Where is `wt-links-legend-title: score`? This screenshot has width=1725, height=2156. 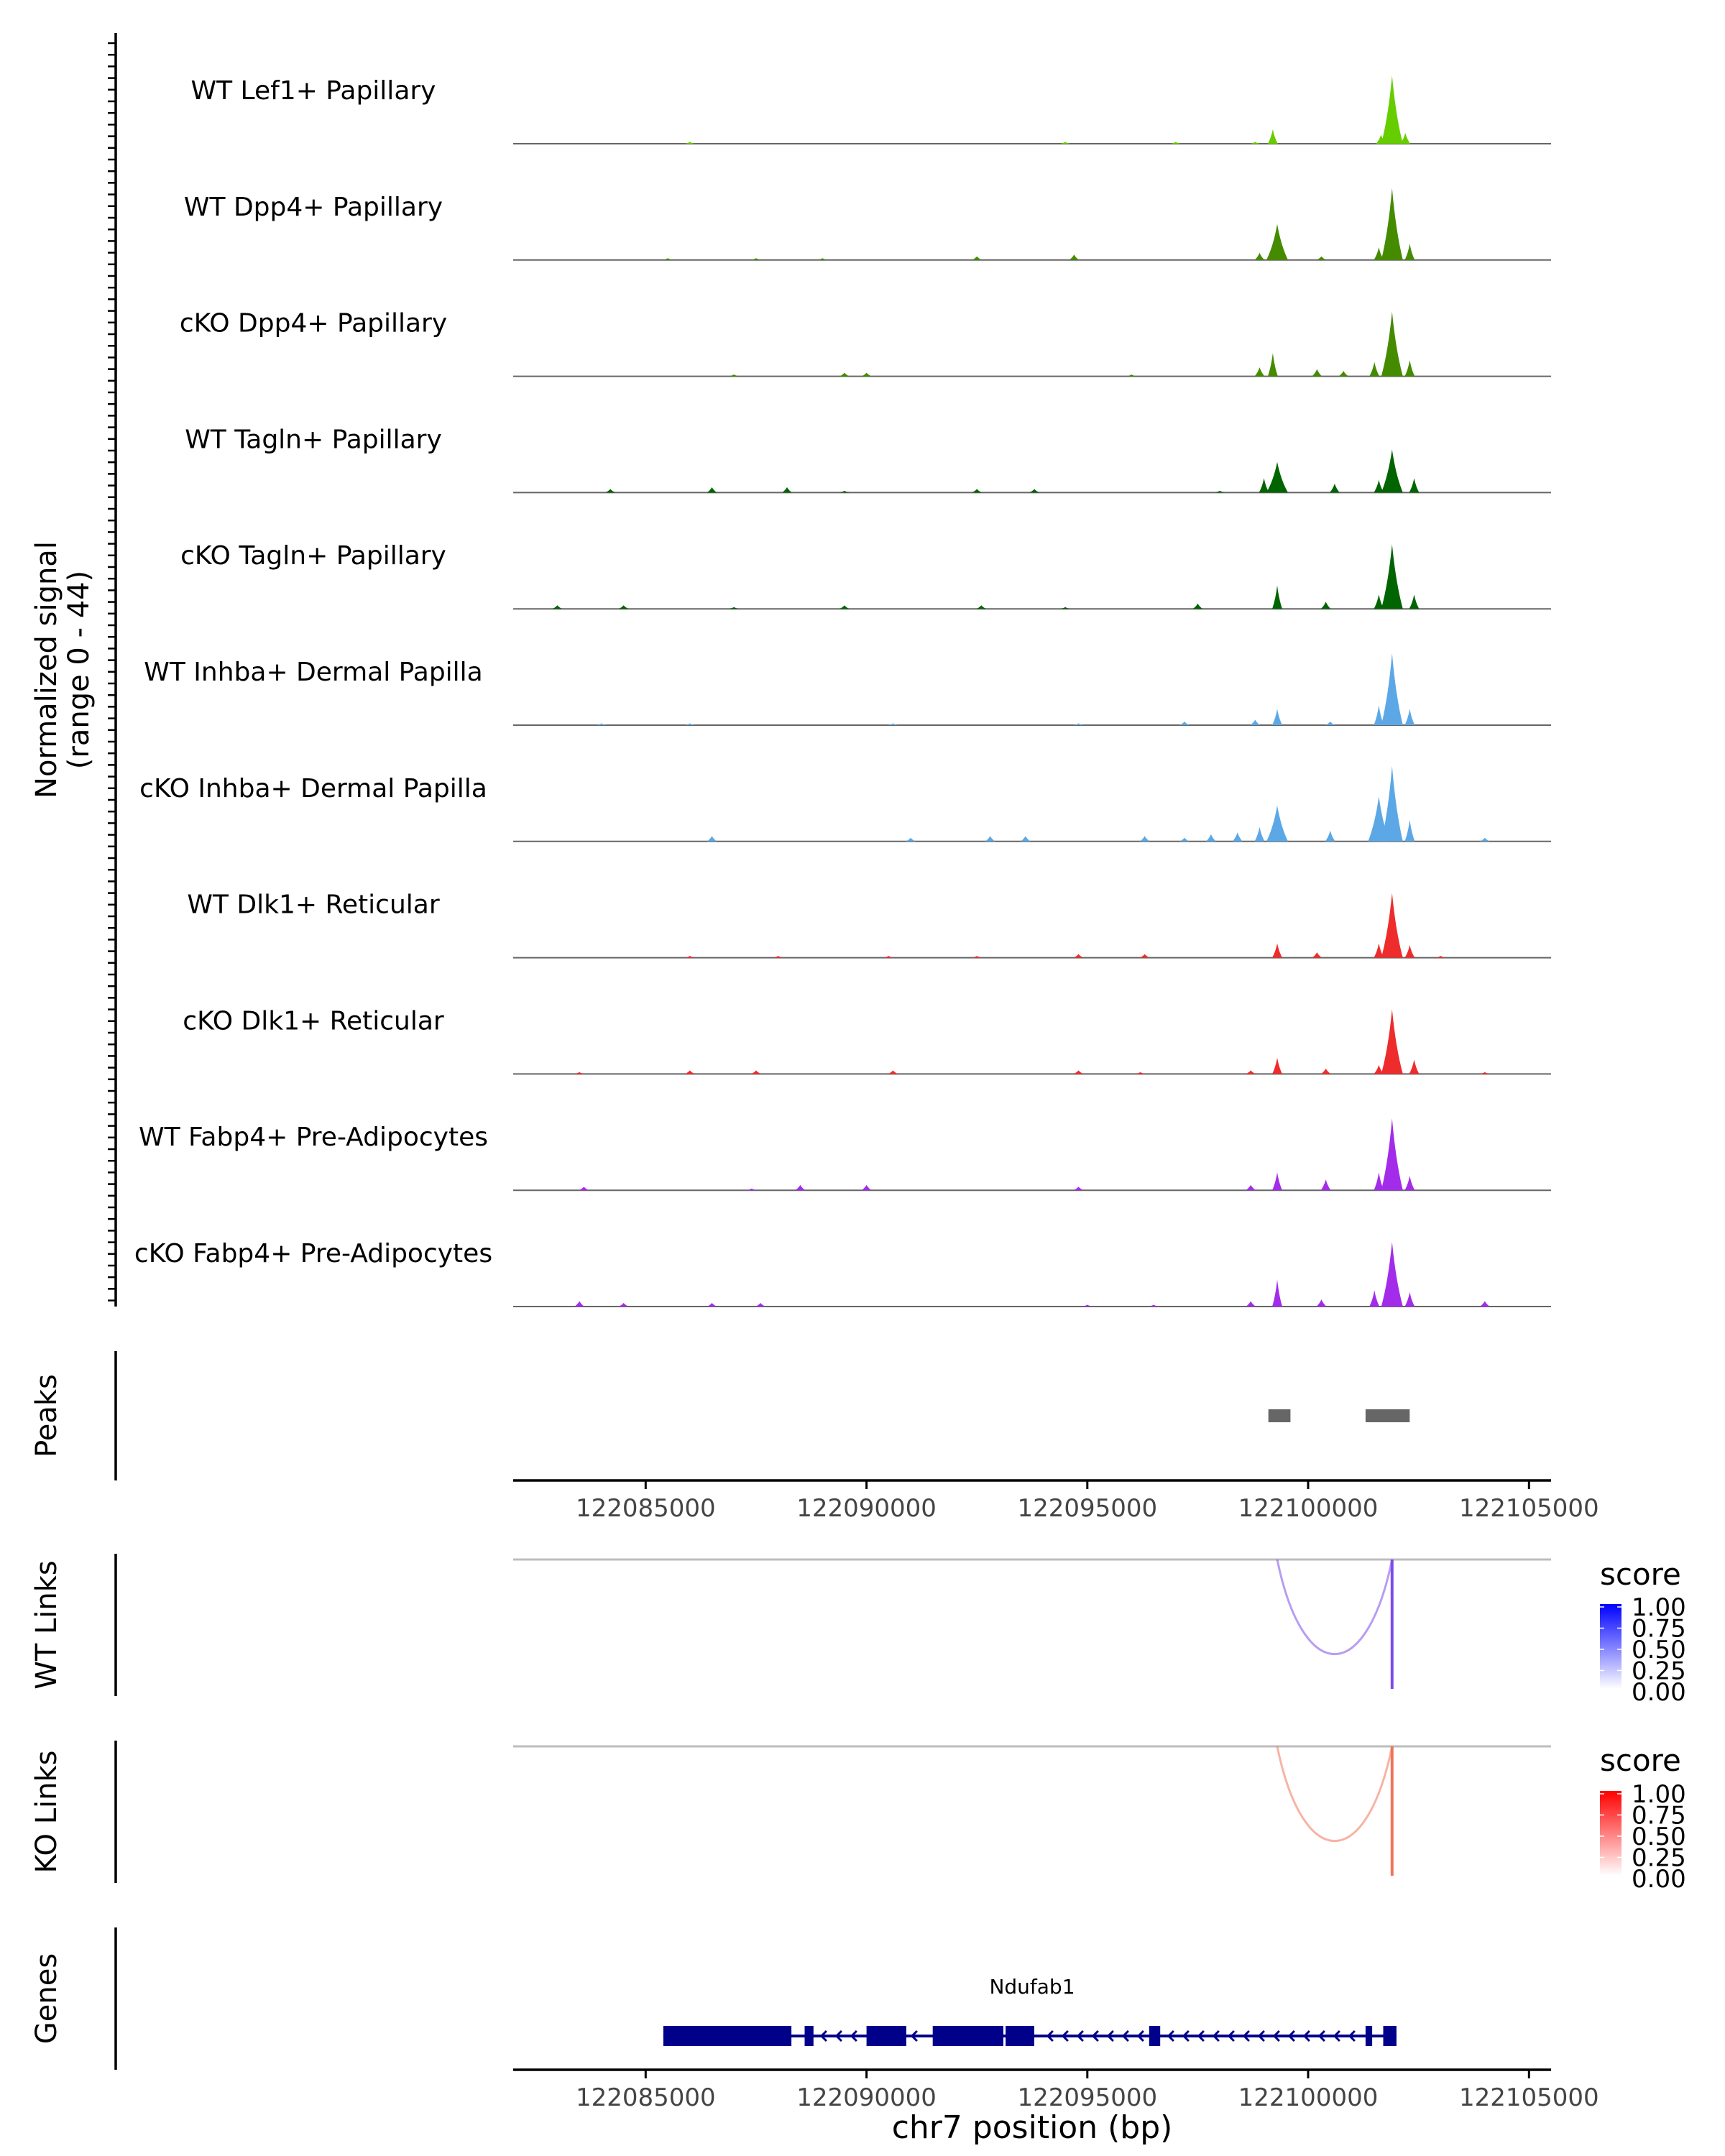 wt-links-legend-title: score is located at coordinates (1640, 1574).